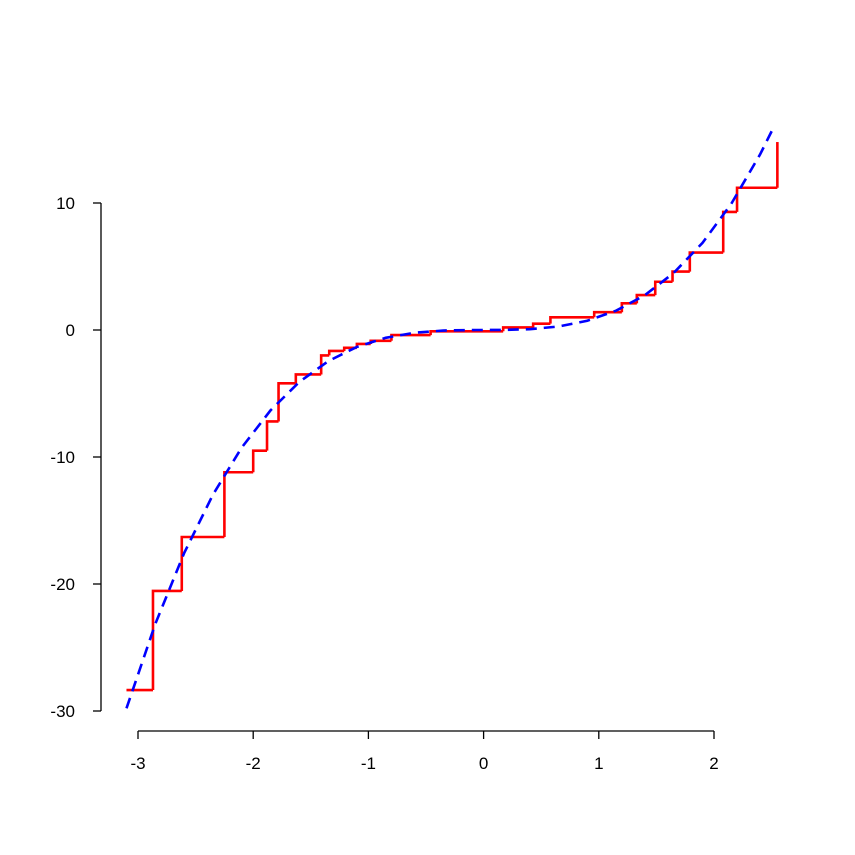  Describe the element at coordinates (137, 763) in the screenshot. I see `x-tick-label: -3` at that location.